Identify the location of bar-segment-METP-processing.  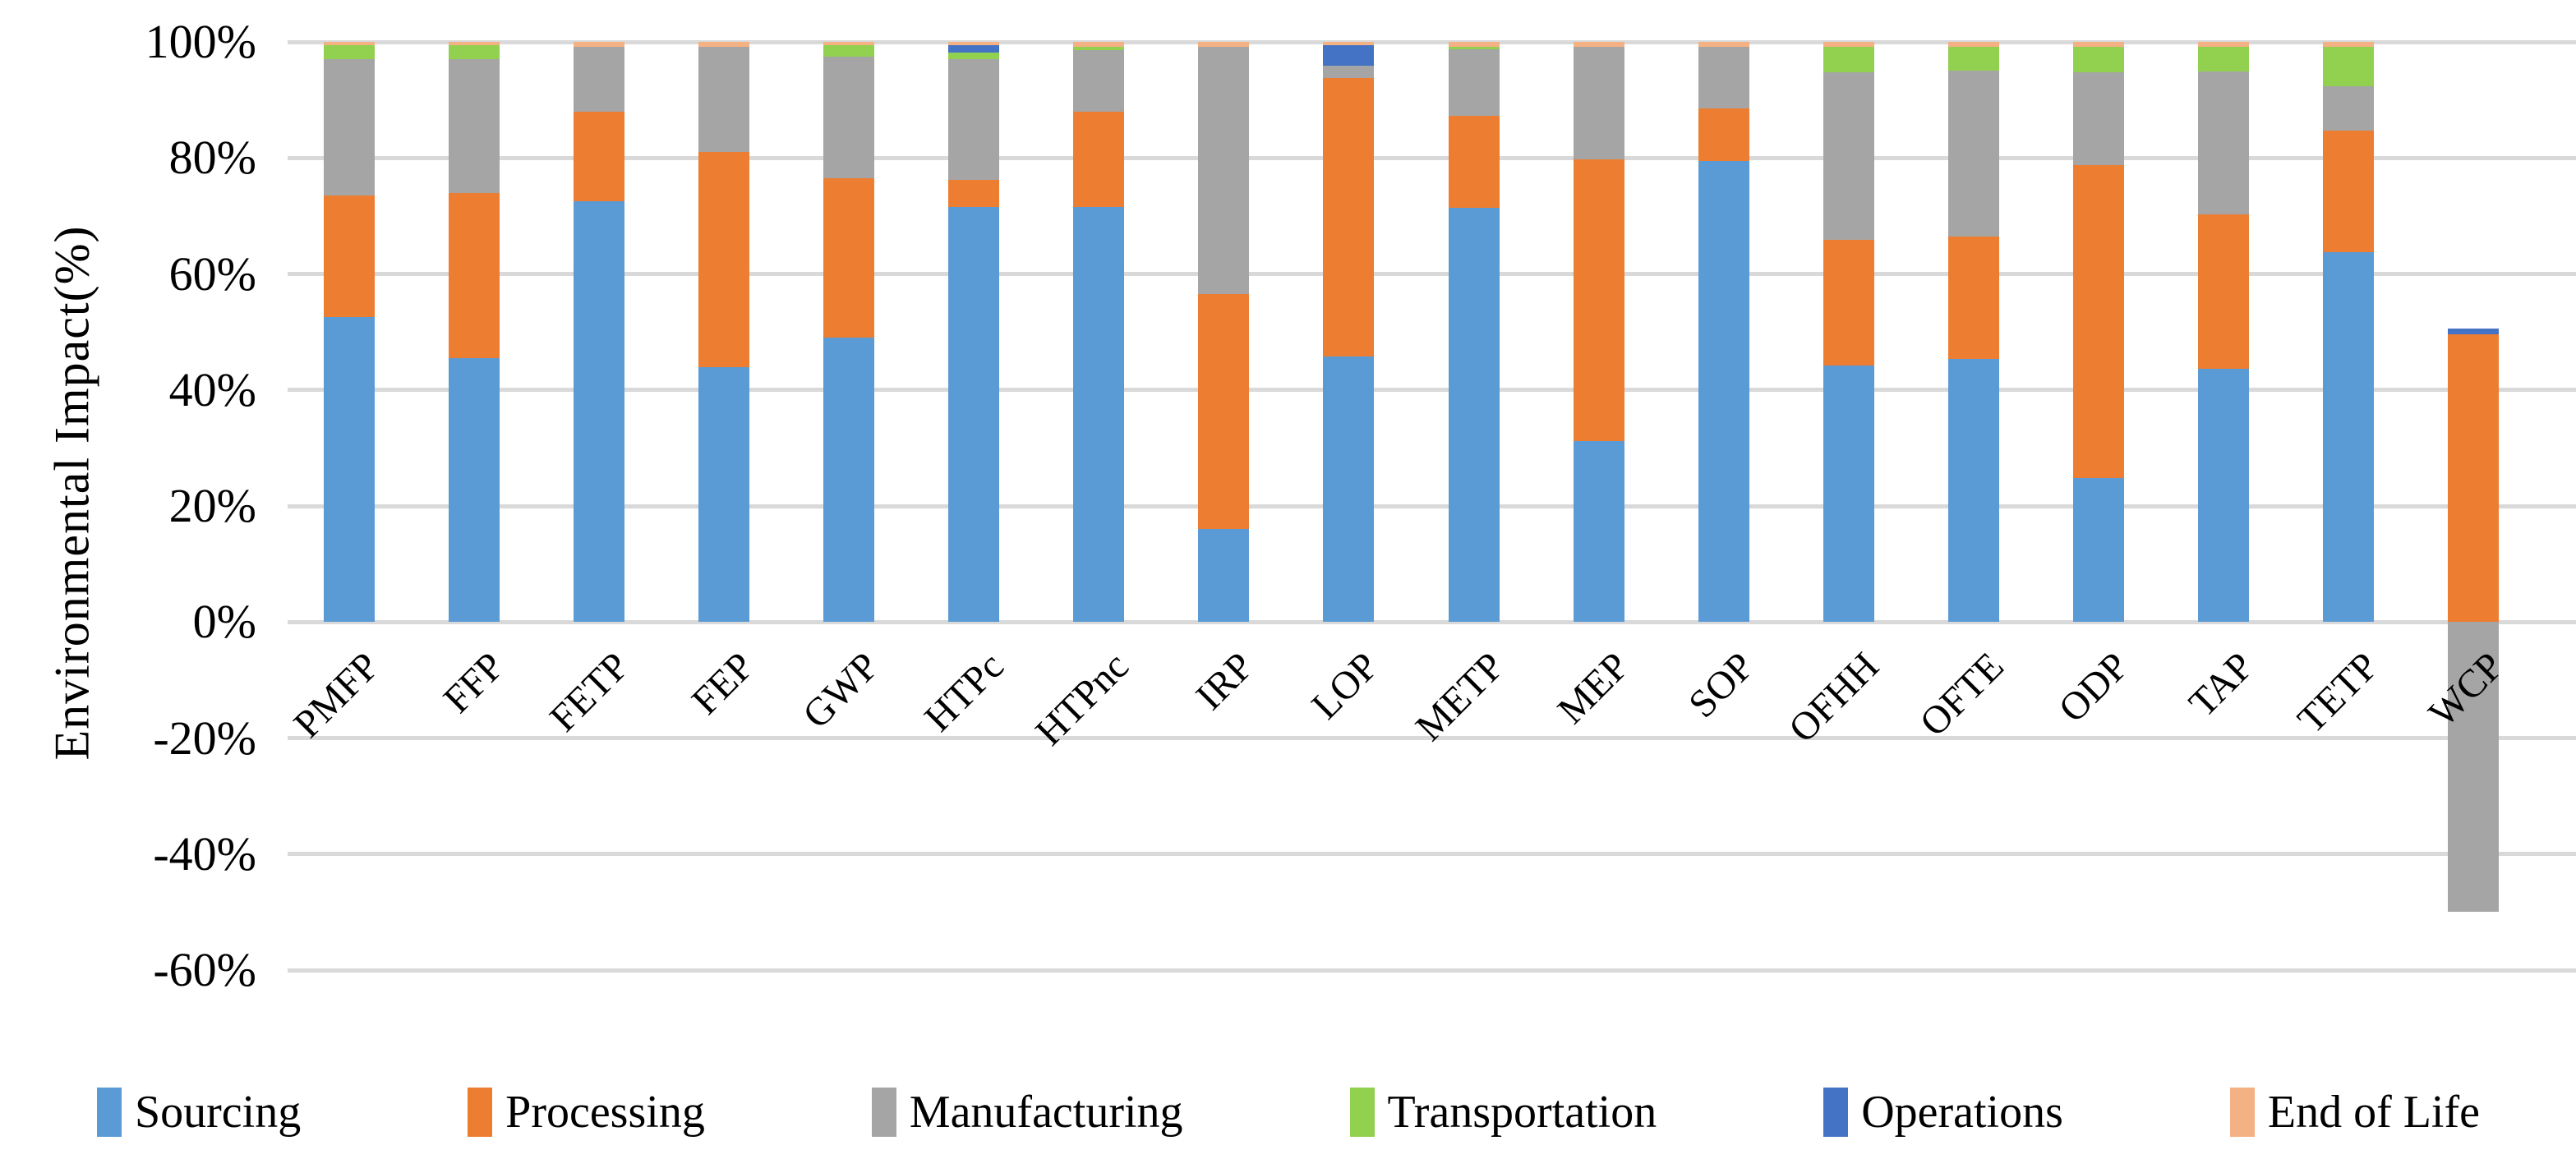
(1474, 161).